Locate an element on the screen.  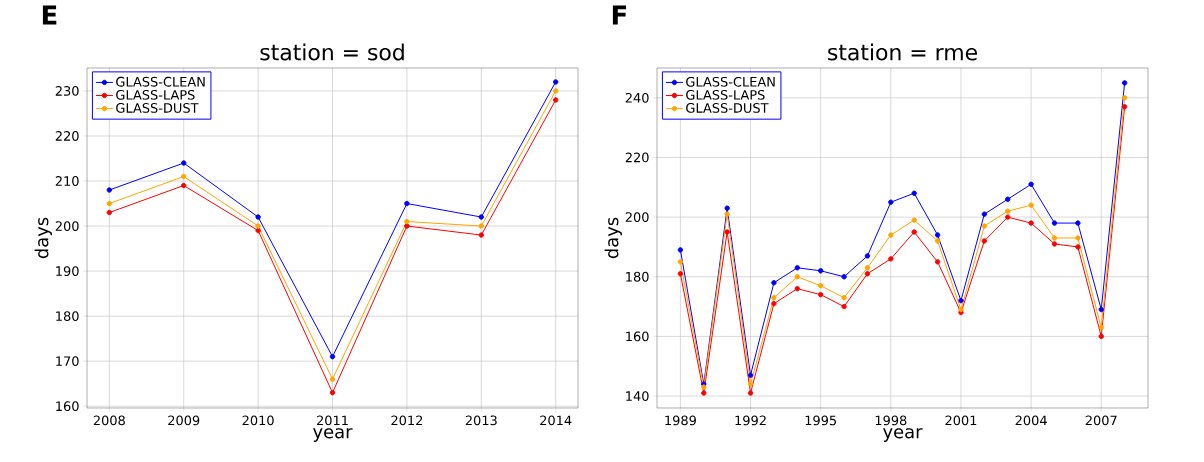
x-tick-label: 2011 is located at coordinates (332, 420).